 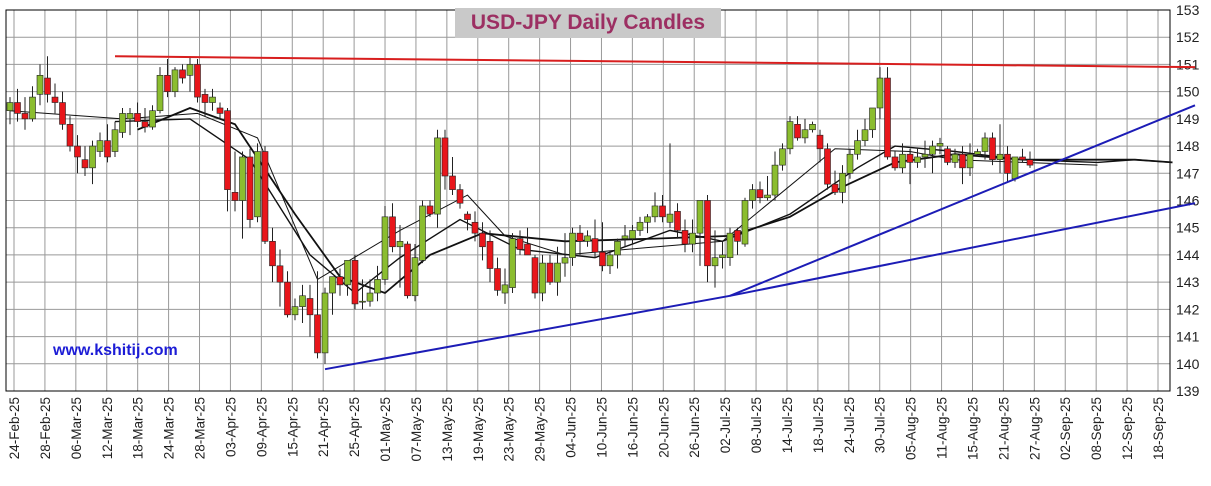 What do you see at coordinates (571, 427) in the screenshot?
I see `x-tick-label: 04-Jun-25` at bounding box center [571, 427].